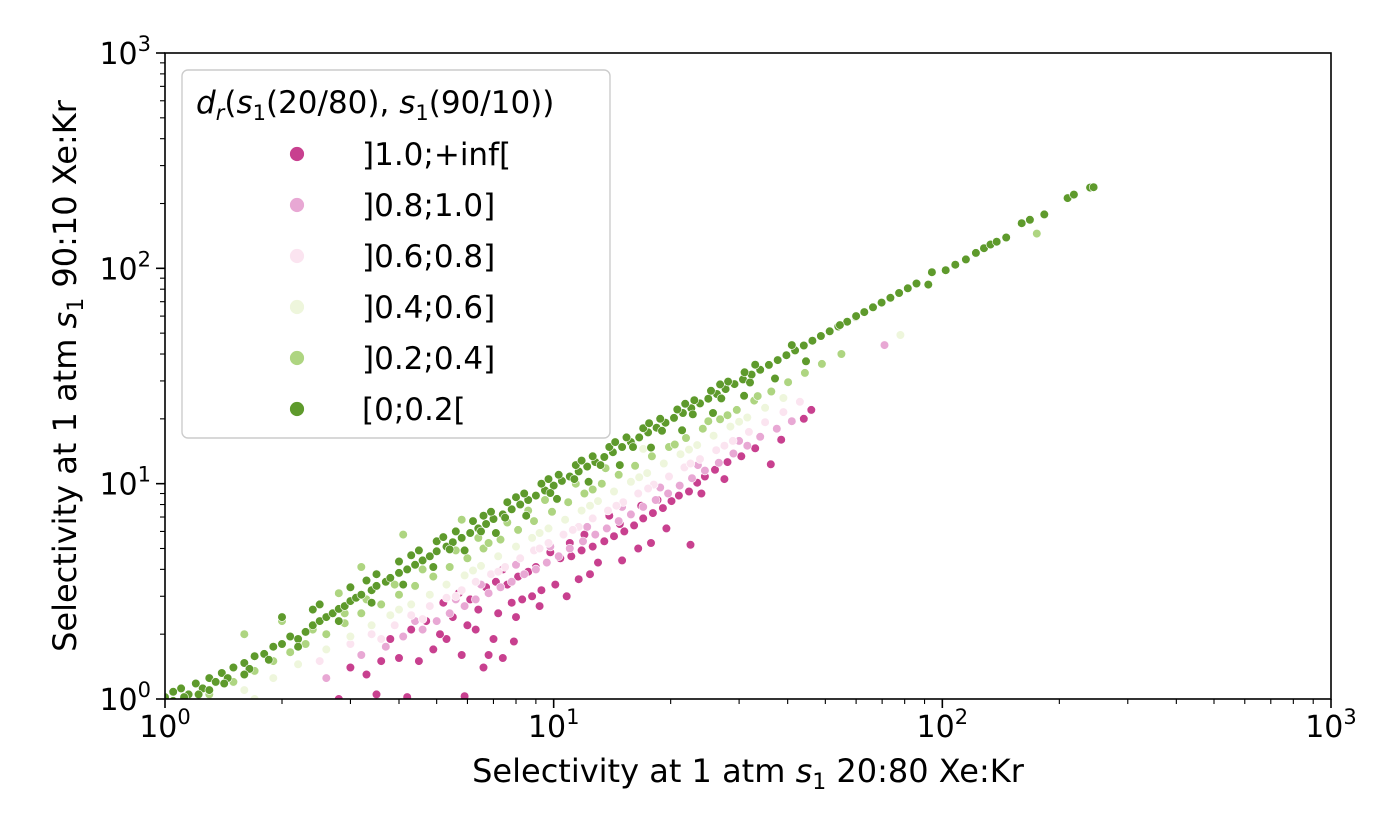 The height and width of the screenshot is (840, 1400). I want to click on legend-title: dr(s1(20/80), s1(90/10)), so click(375, 105).